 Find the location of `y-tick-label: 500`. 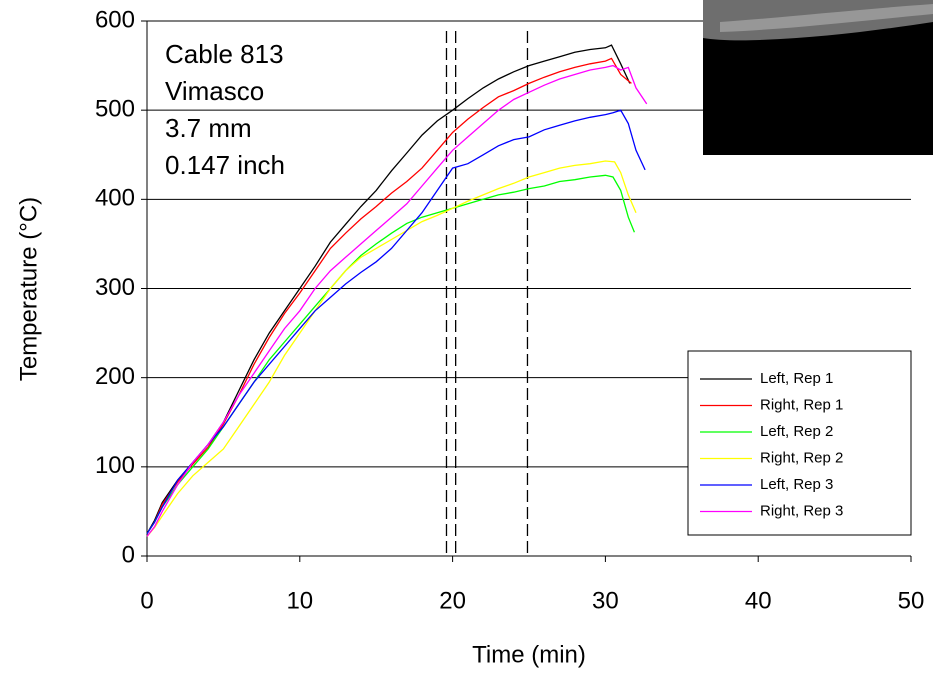

y-tick-label: 500 is located at coordinates (115, 109).